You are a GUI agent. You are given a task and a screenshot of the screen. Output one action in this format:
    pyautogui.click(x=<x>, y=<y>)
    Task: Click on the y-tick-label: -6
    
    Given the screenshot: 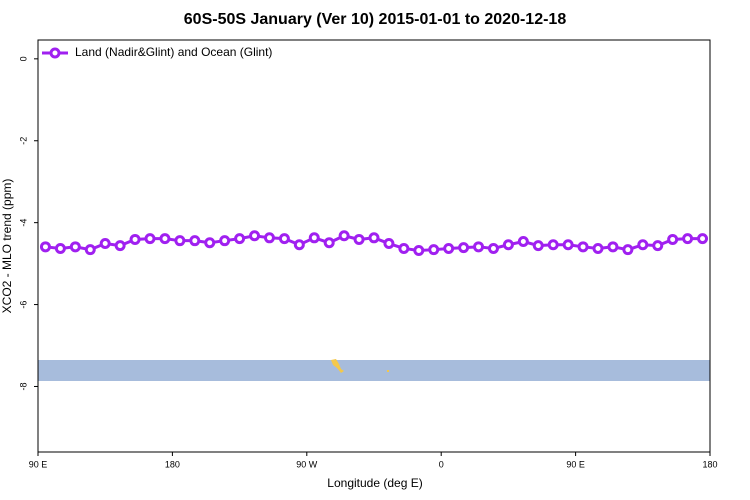 What is the action you would take?
    pyautogui.click(x=23, y=305)
    